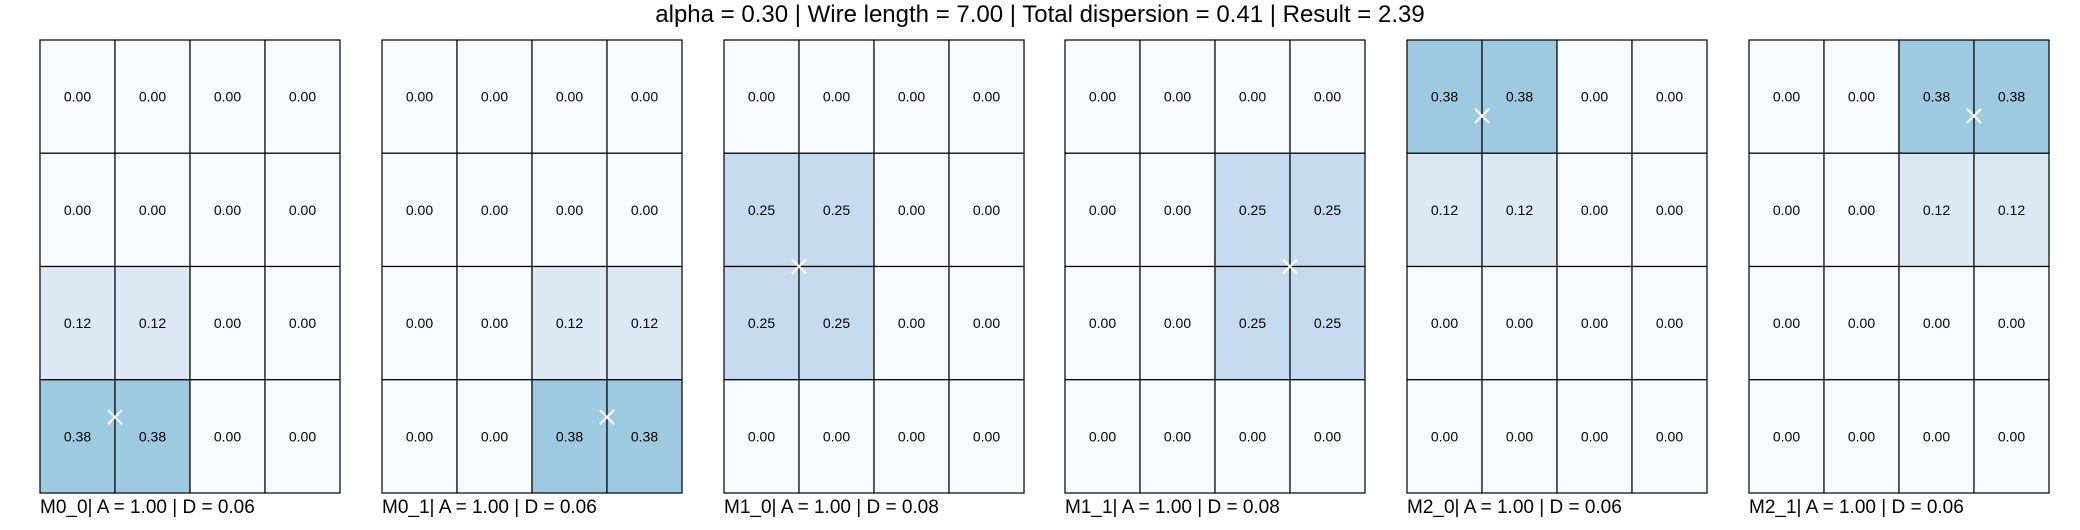 This screenshot has width=2080, height=530. What do you see at coordinates (1856, 507) in the screenshot?
I see `panel-caption: M2_1| A = 1.00 | D = 0.06` at bounding box center [1856, 507].